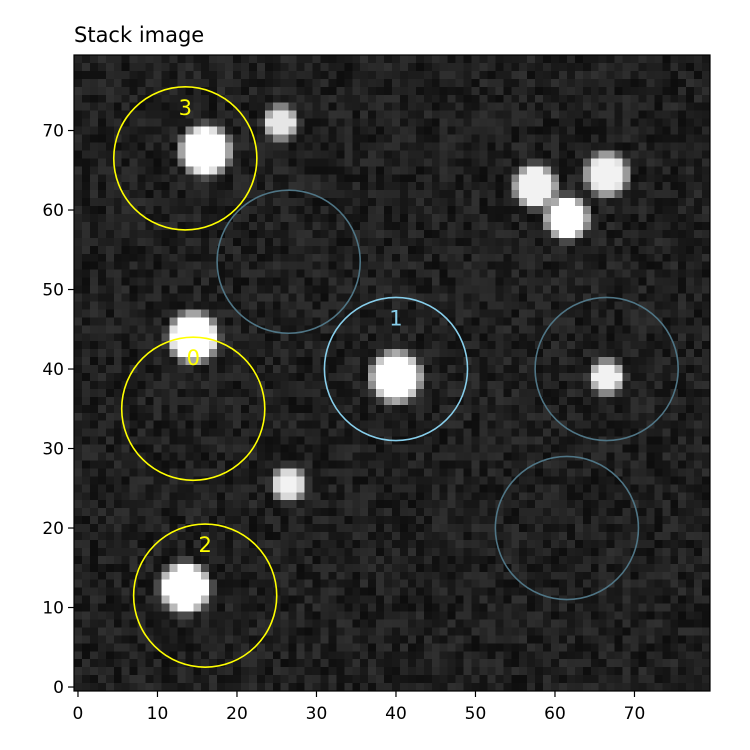  Describe the element at coordinates (204, 545) in the screenshot. I see `aperture-label-2: 2` at that location.